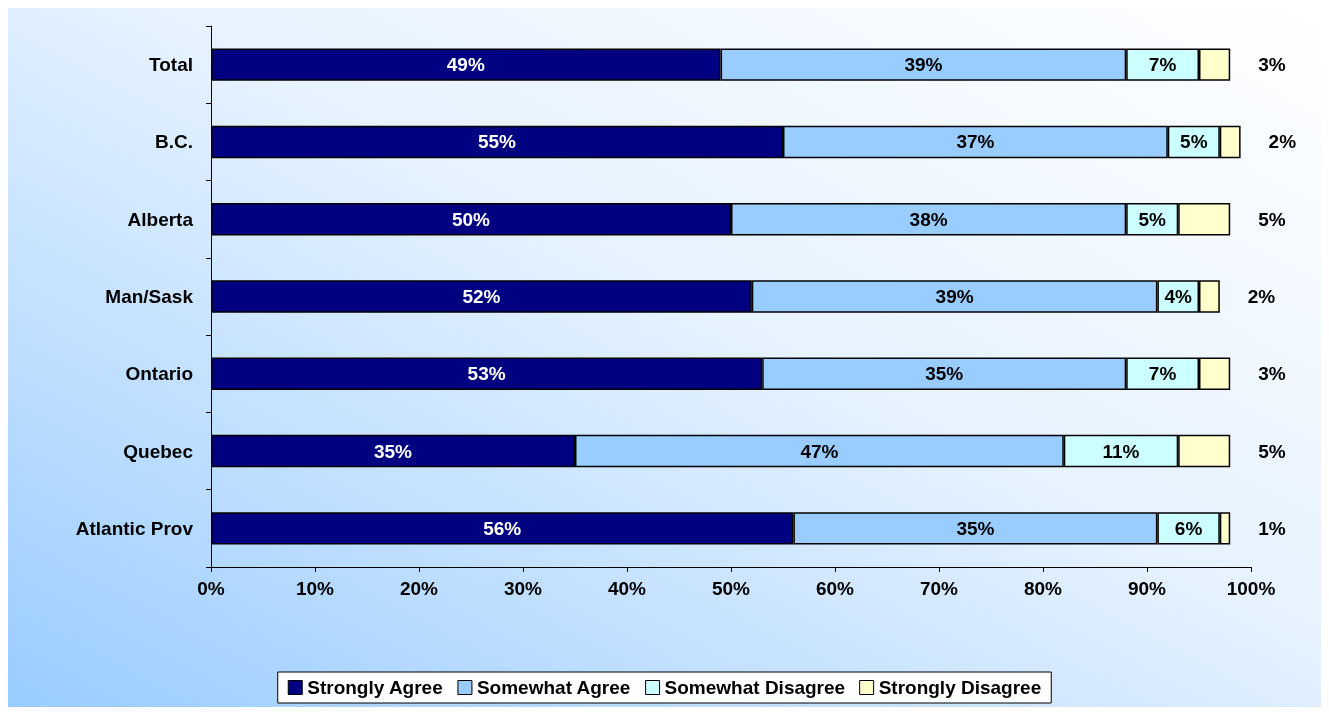 This screenshot has width=1329, height=715. Describe the element at coordinates (928, 219) in the screenshot. I see `data-label: 38%` at that location.